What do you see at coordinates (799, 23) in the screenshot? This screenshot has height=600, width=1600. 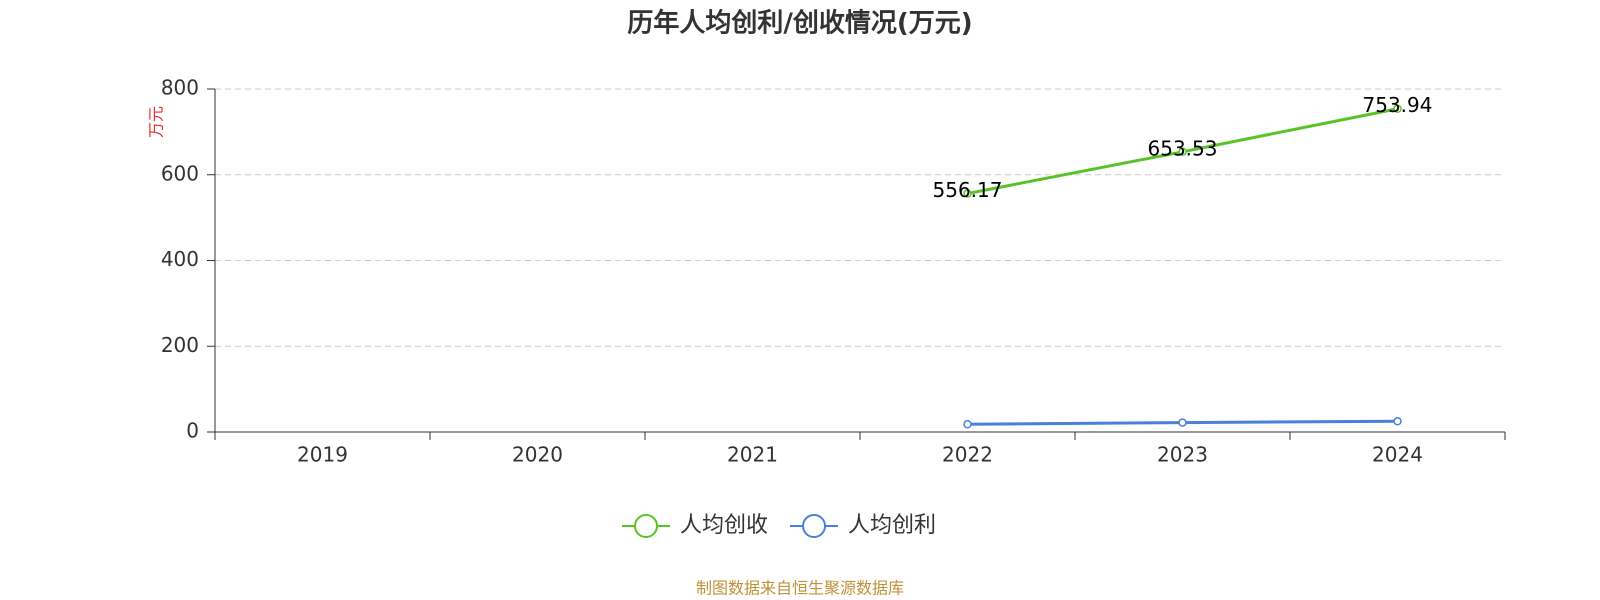 I see `chart-title: 历年人均创利/创收情况(万元)` at bounding box center [799, 23].